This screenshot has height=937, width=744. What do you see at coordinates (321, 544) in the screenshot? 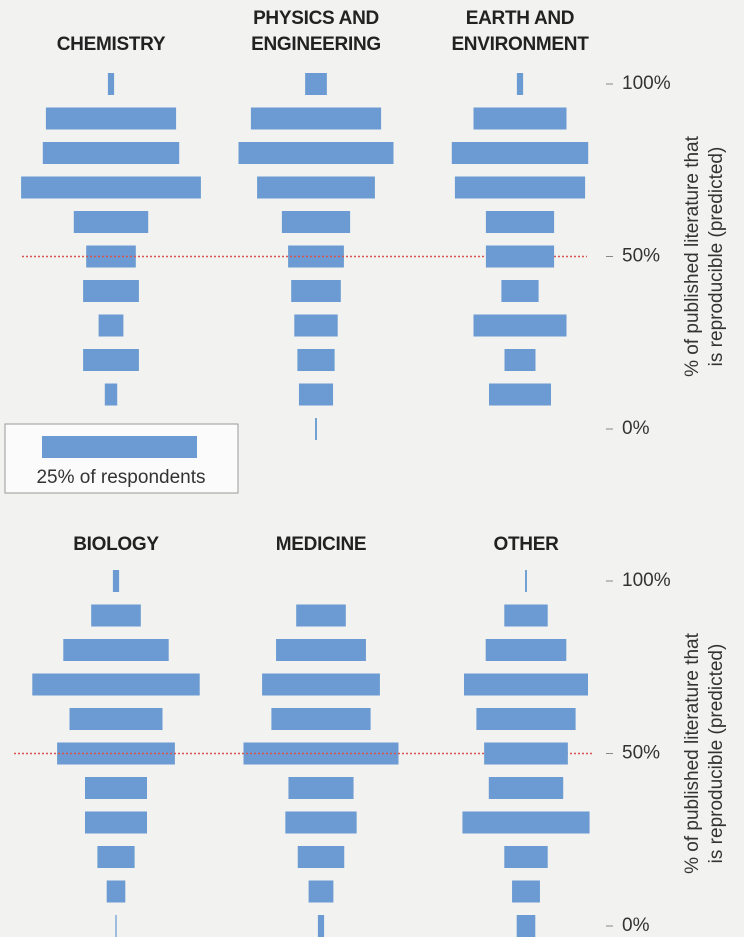
I see `panel-title: MEDICINE` at bounding box center [321, 544].